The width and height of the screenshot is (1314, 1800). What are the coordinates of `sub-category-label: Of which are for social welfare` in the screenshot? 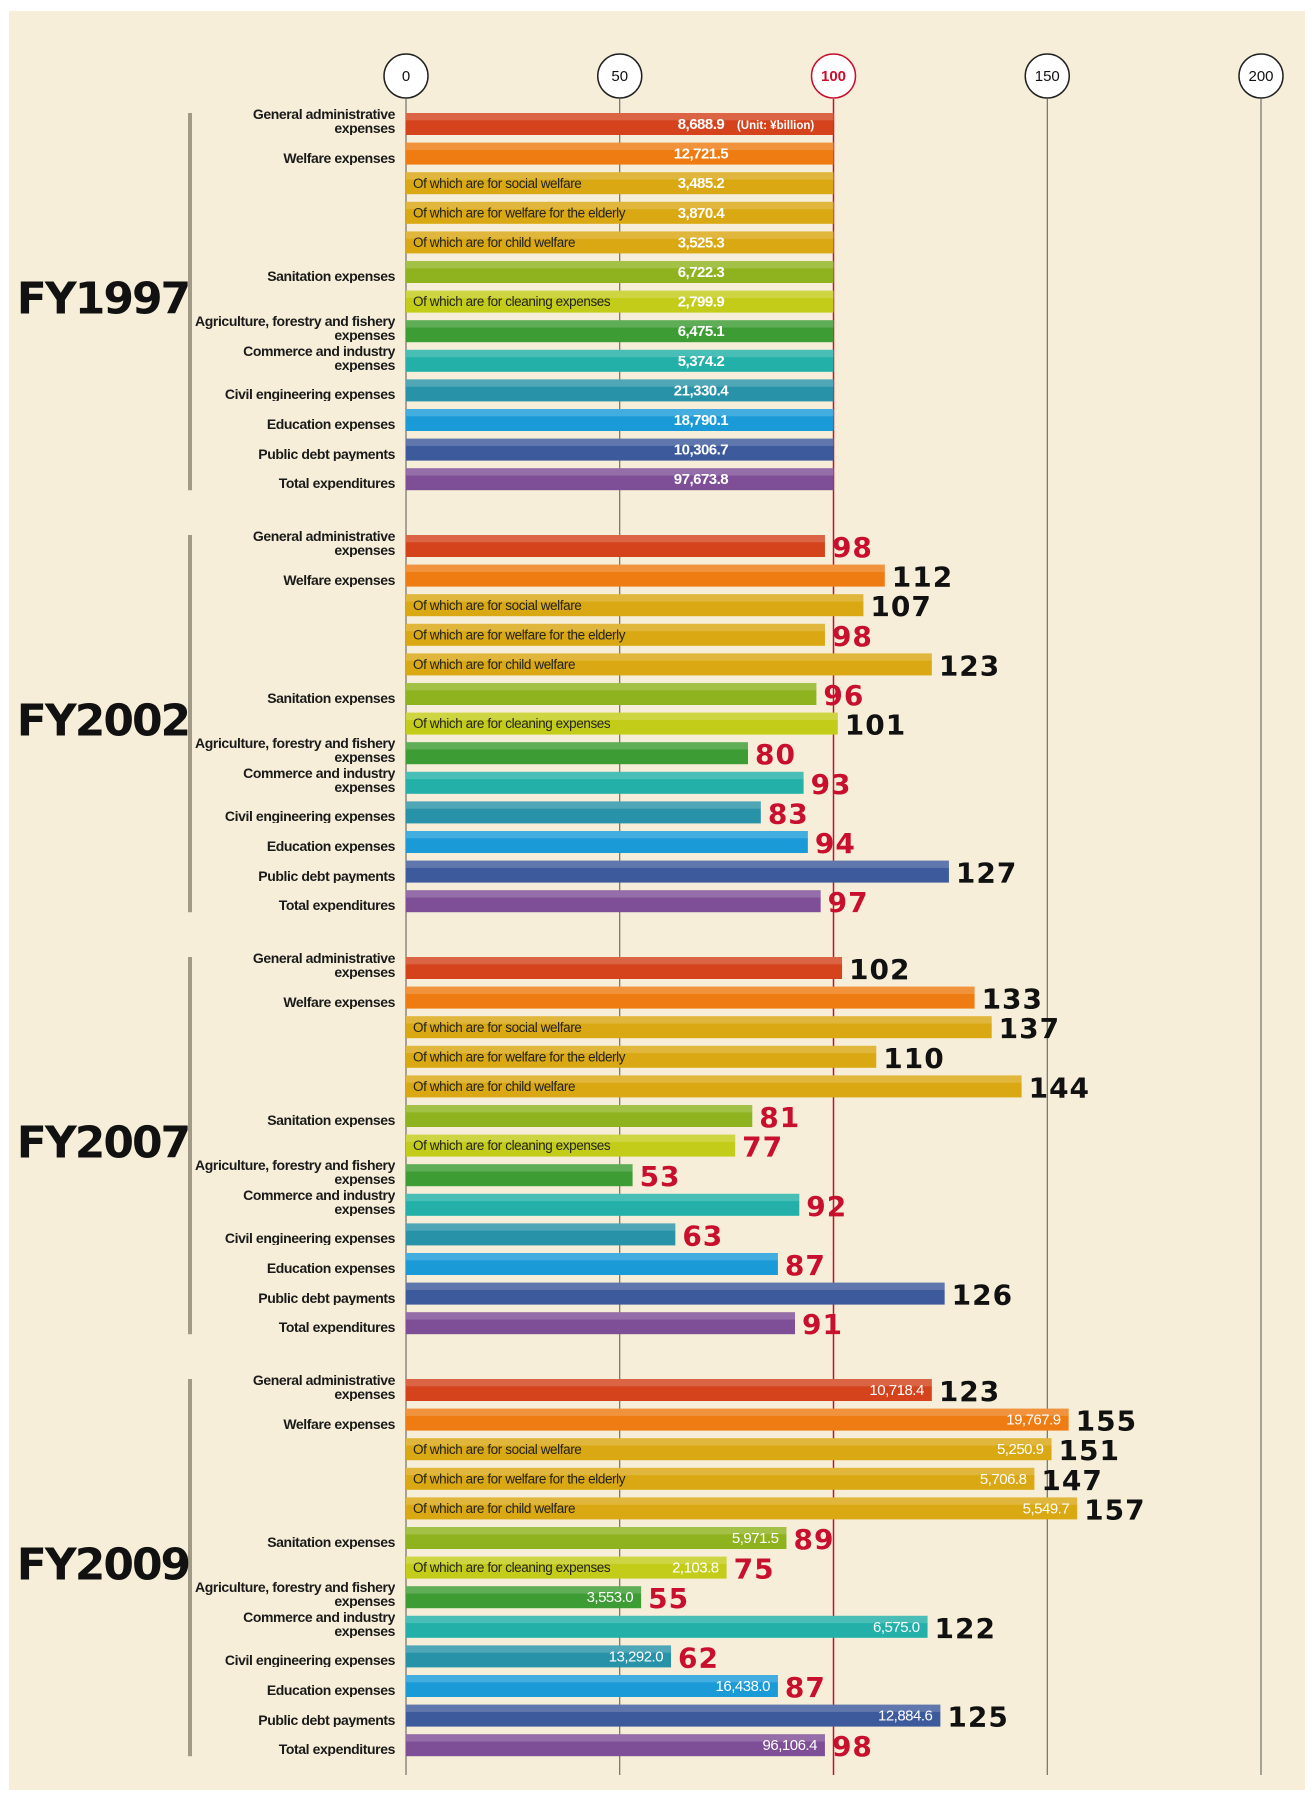 It's located at (497, 1027).